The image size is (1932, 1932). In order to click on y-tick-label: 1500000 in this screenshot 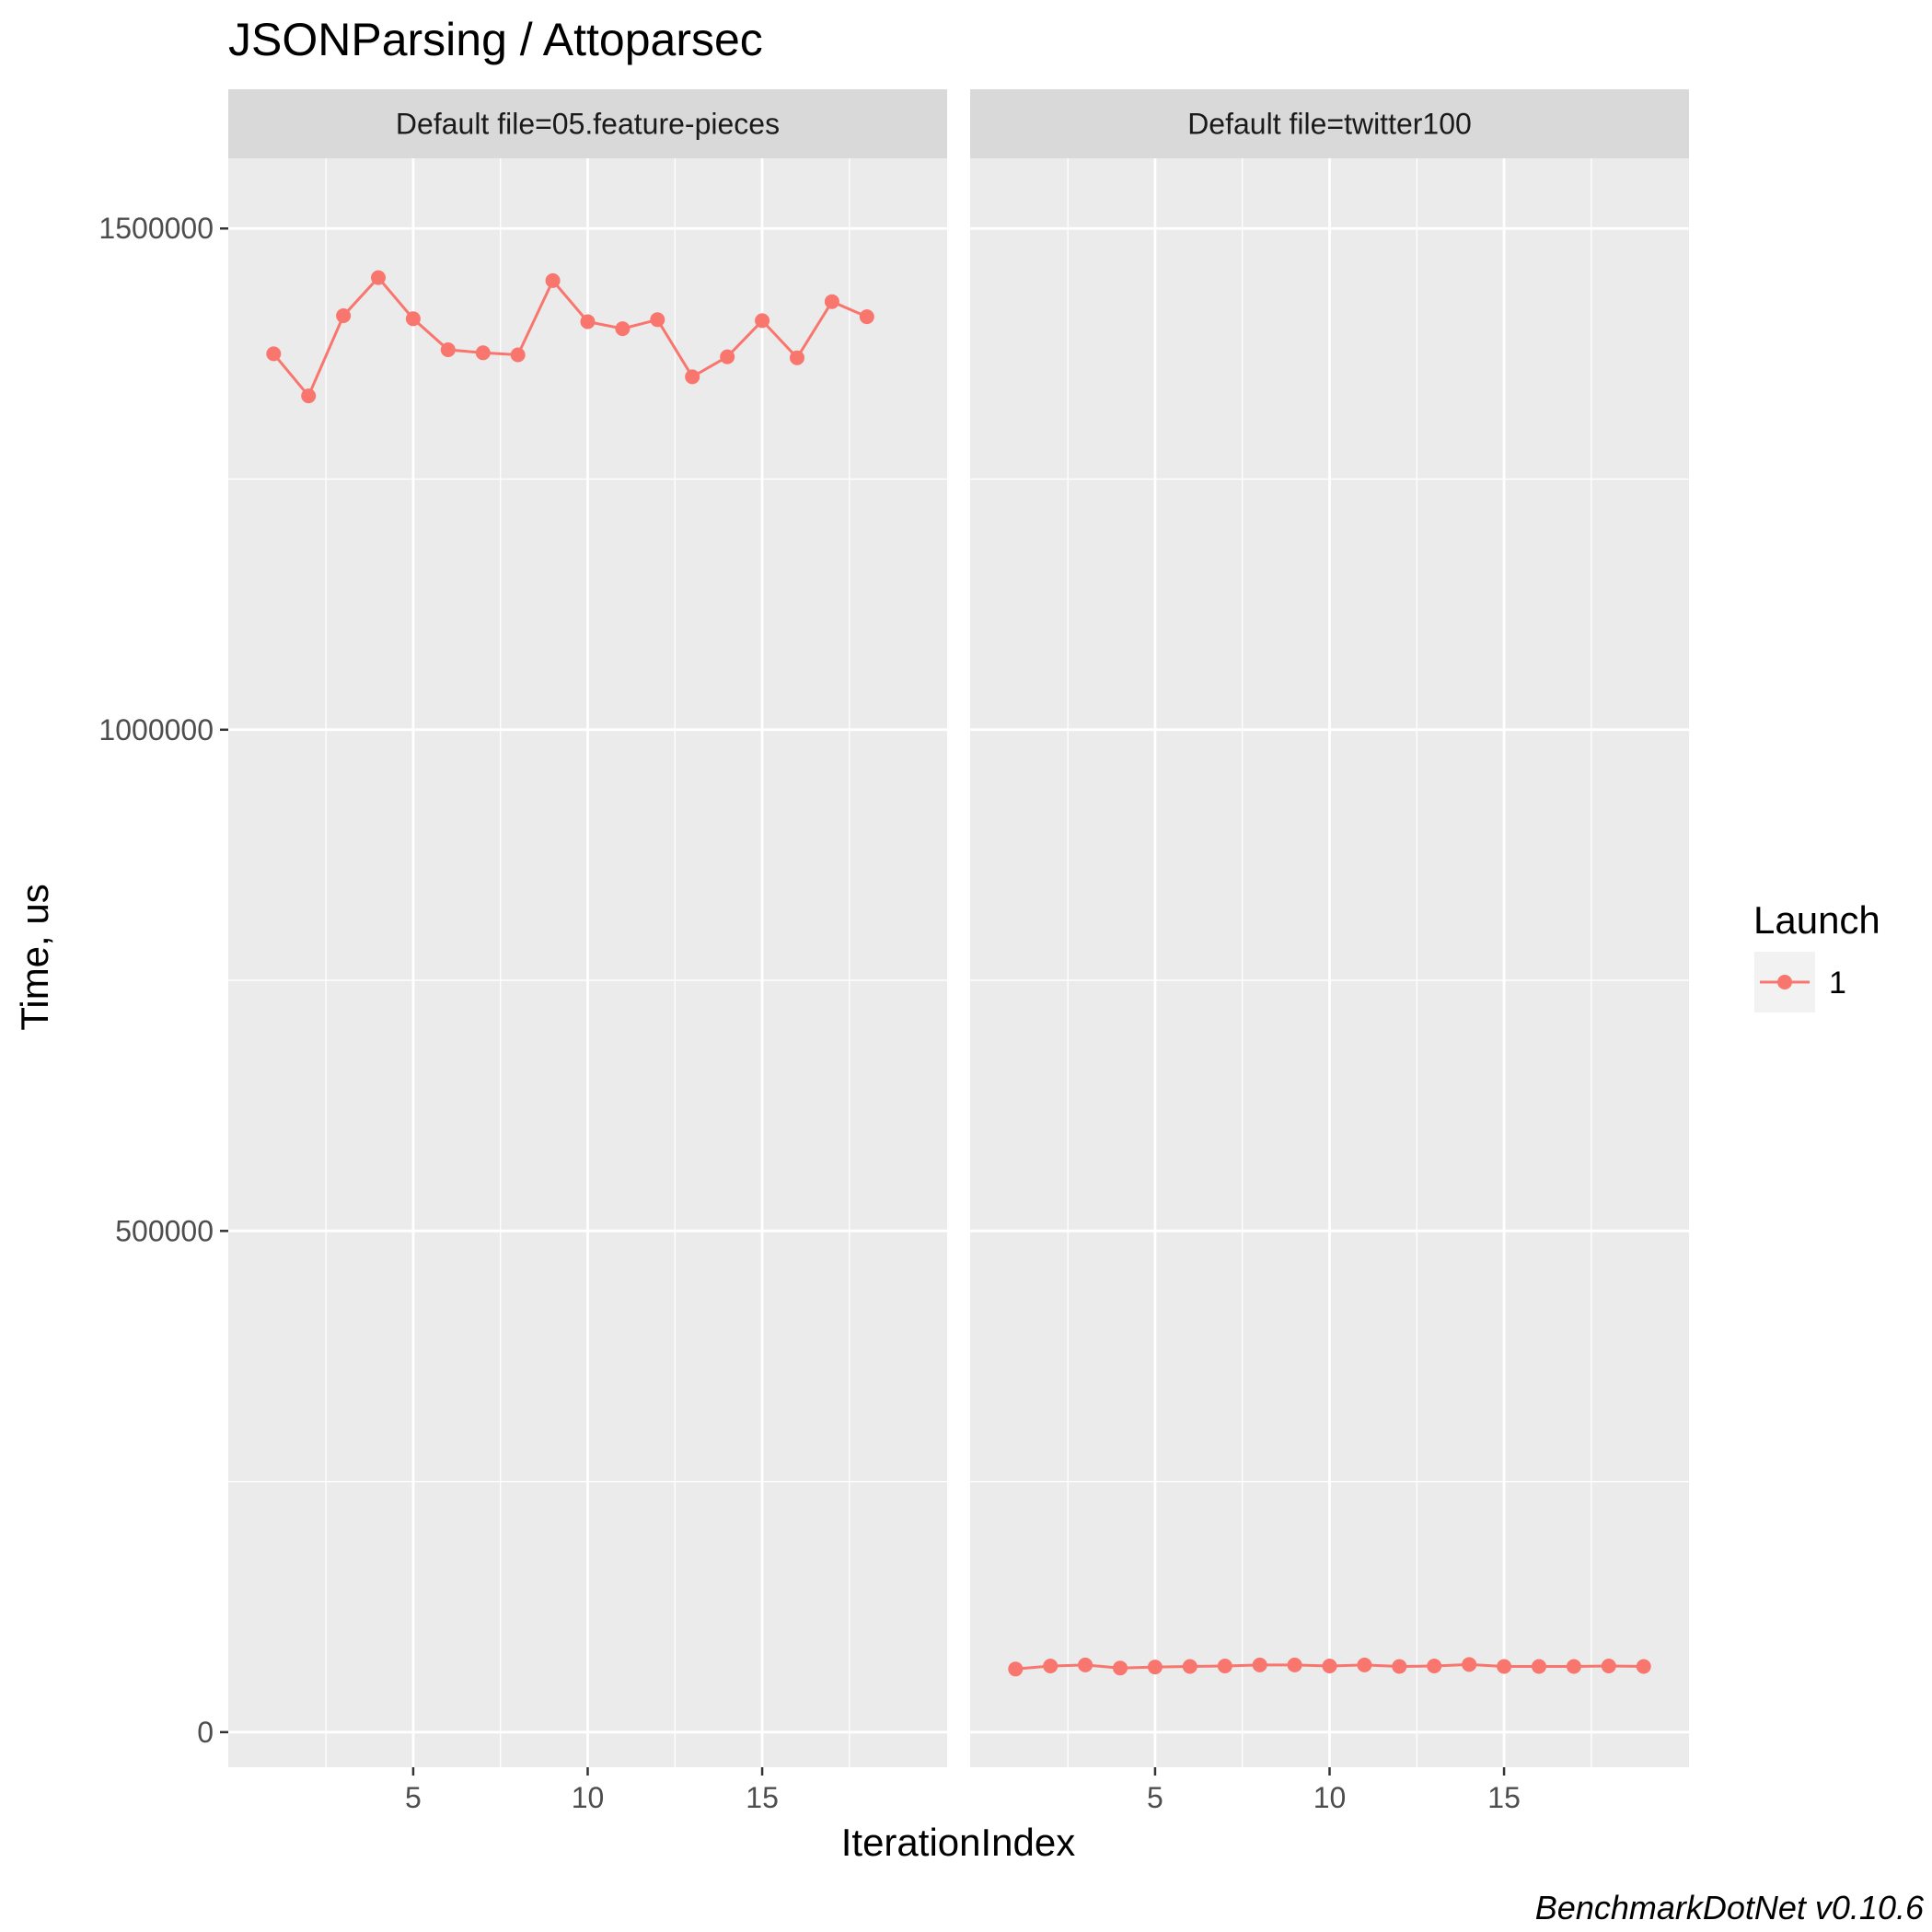, I will do `click(156, 229)`.